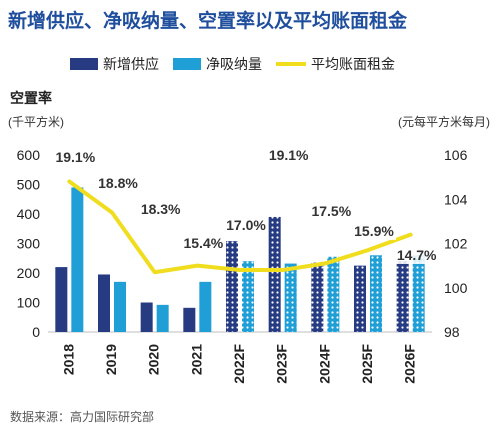 Image resolution: width=500 pixels, height=437 pixels. Describe the element at coordinates (324, 364) in the screenshot. I see `x-tick-label: 2024F` at that location.